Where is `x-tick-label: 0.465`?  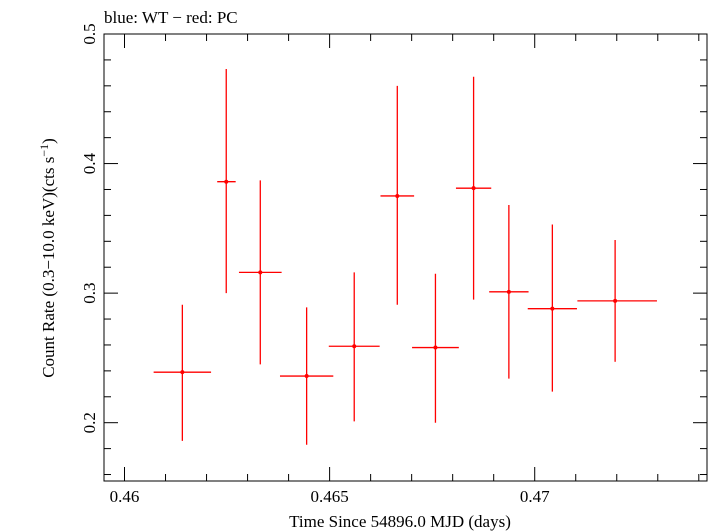 x-tick-label: 0.465 is located at coordinates (329, 496).